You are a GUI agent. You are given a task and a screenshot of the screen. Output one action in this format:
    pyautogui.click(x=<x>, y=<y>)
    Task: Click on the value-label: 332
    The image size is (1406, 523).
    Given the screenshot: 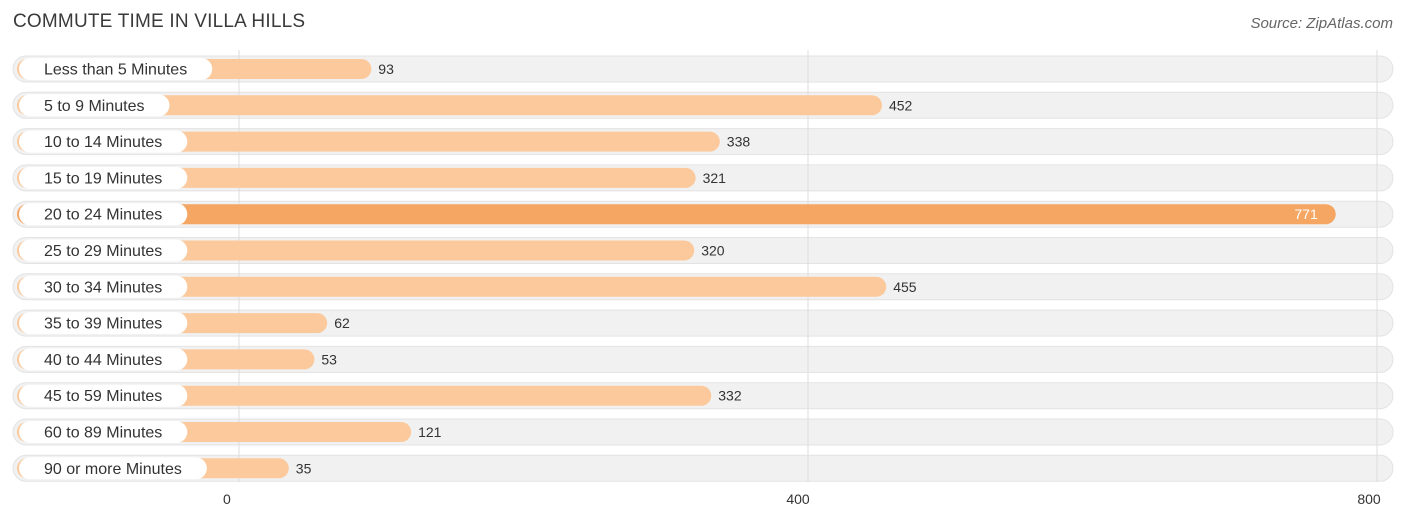 What is the action you would take?
    pyautogui.click(x=730, y=396)
    